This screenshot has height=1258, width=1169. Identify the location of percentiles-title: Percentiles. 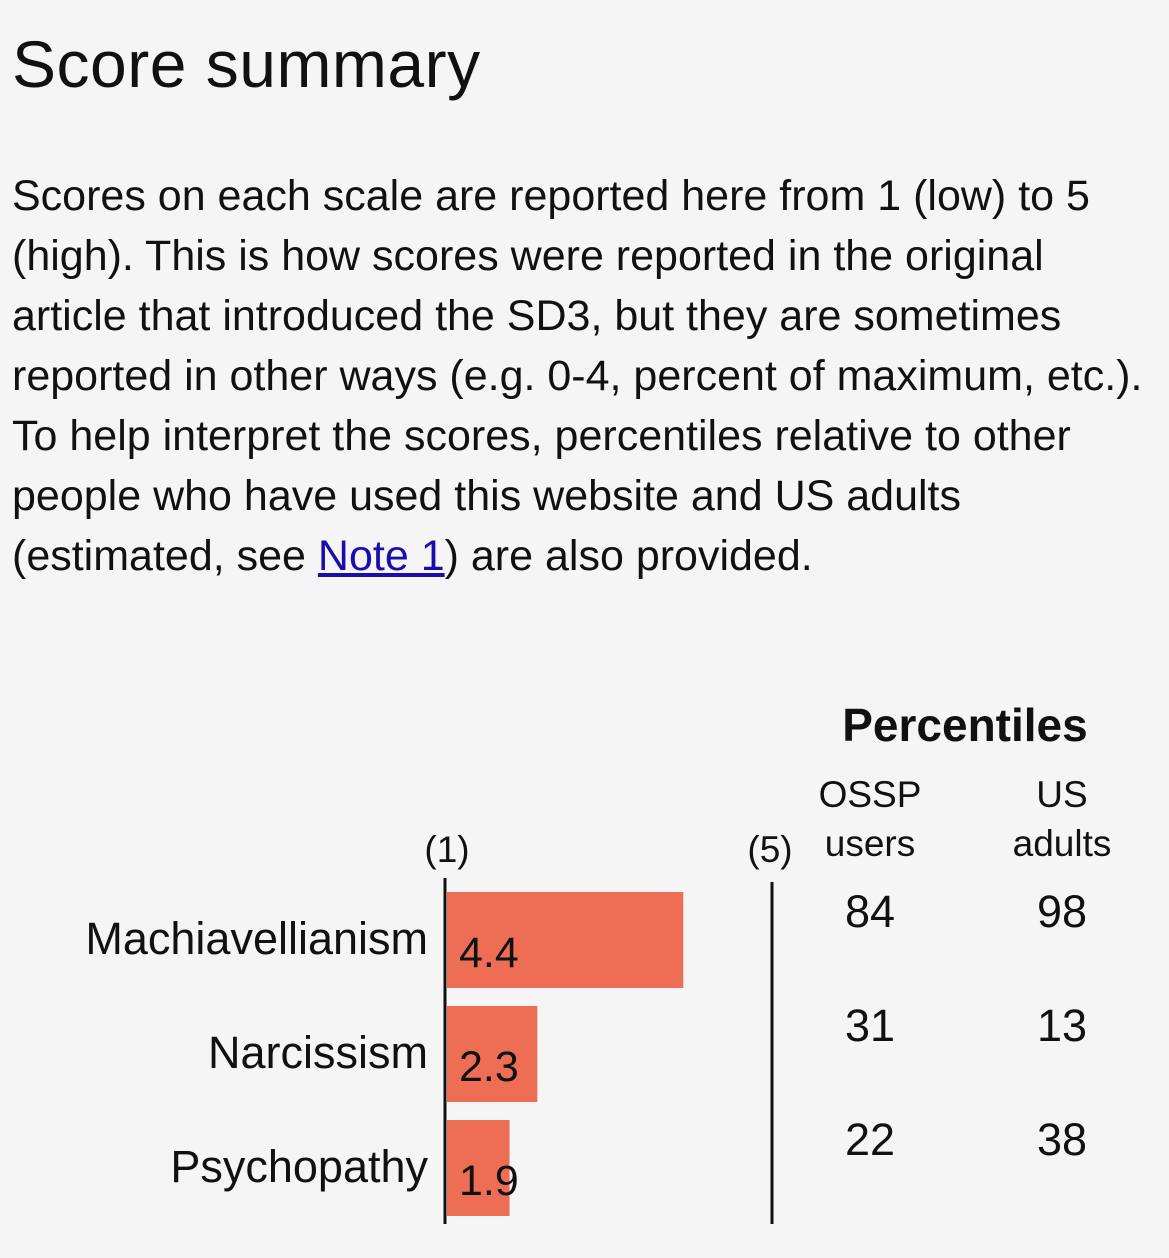
(964, 725).